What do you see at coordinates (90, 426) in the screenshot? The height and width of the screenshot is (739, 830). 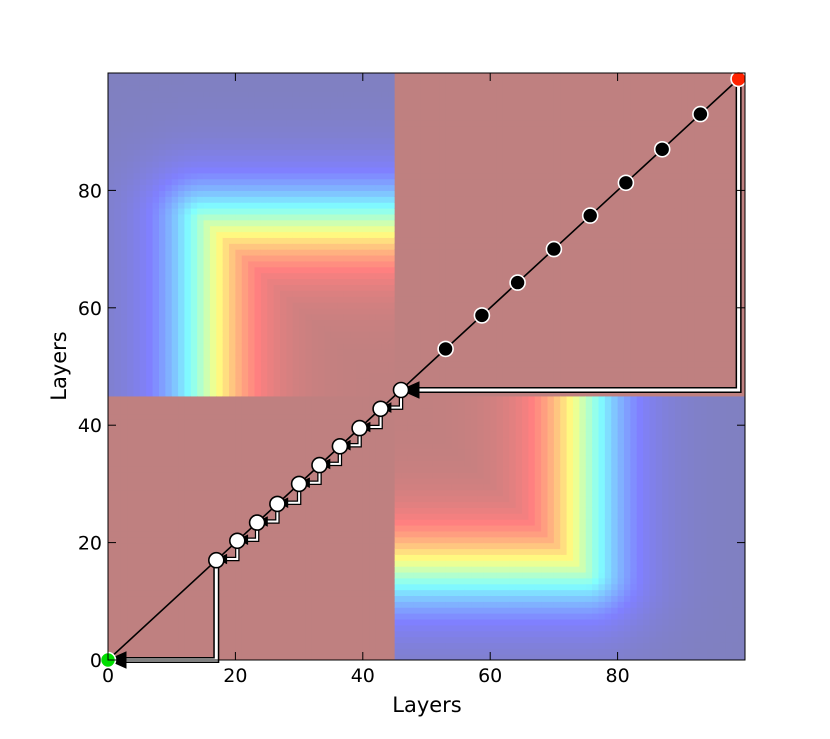 I see `y-tick-label: 40` at bounding box center [90, 426].